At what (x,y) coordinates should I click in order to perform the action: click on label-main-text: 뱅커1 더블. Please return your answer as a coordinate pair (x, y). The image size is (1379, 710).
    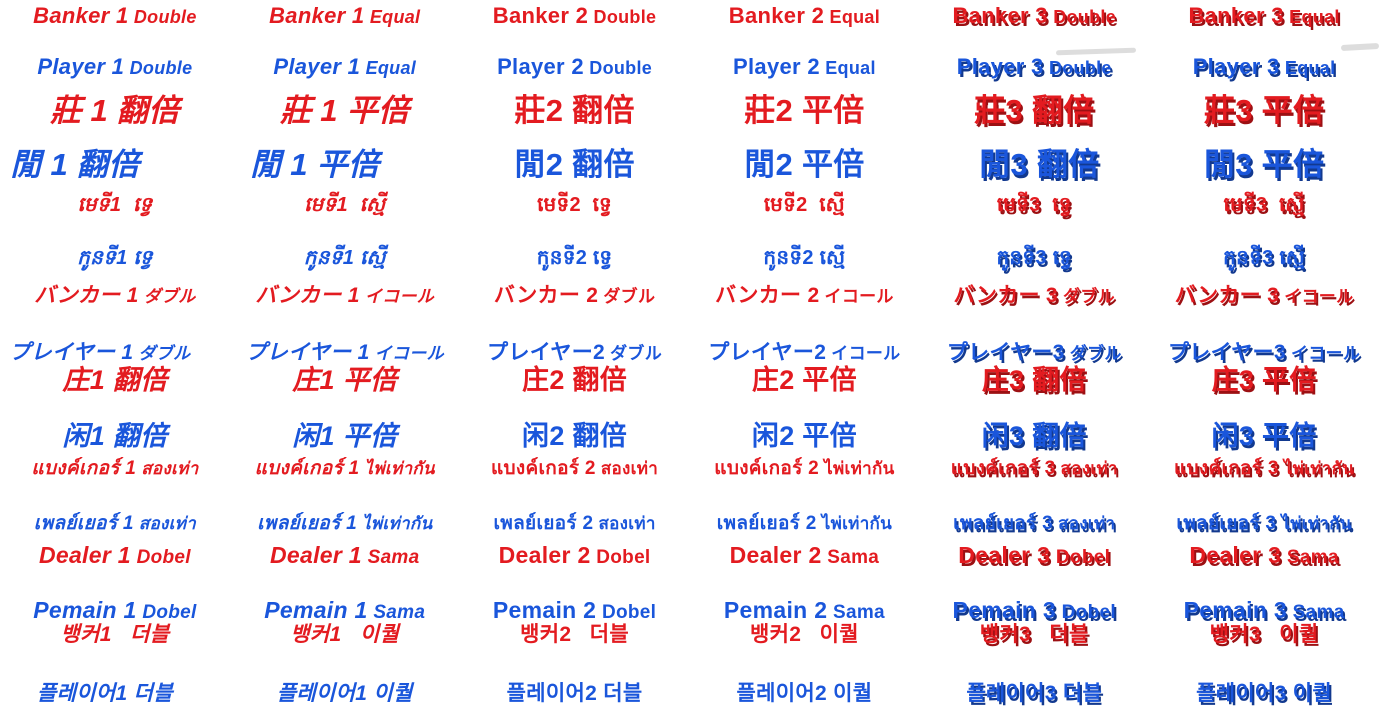
    Looking at the image, I should click on (115, 634).